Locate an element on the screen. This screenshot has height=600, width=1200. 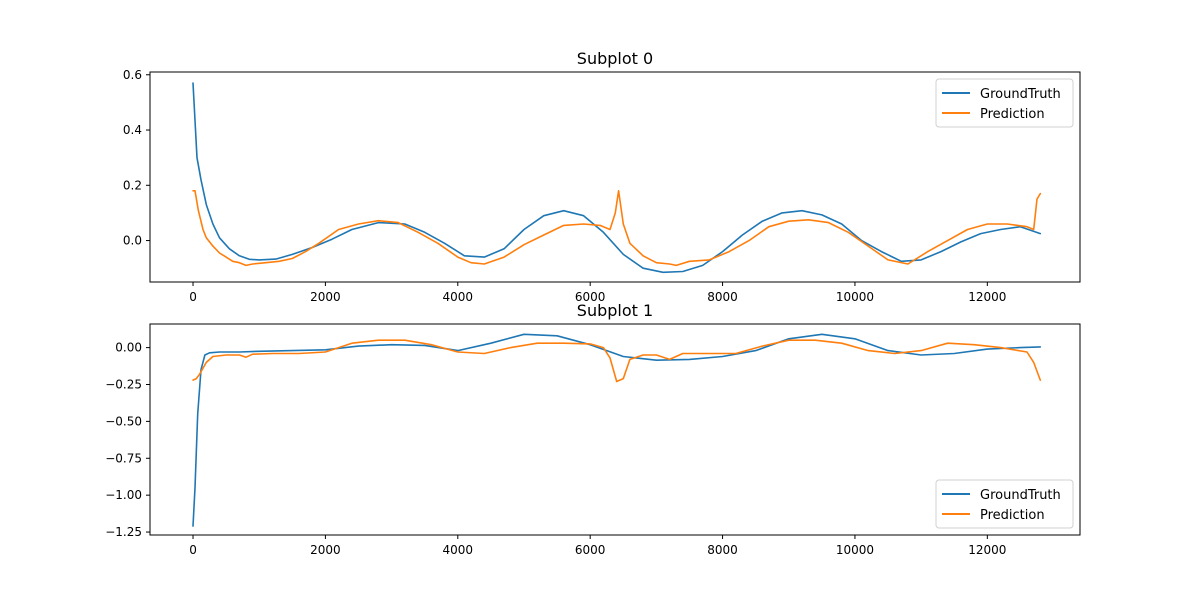
y-tick-label: 0.2 is located at coordinates (132, 185).